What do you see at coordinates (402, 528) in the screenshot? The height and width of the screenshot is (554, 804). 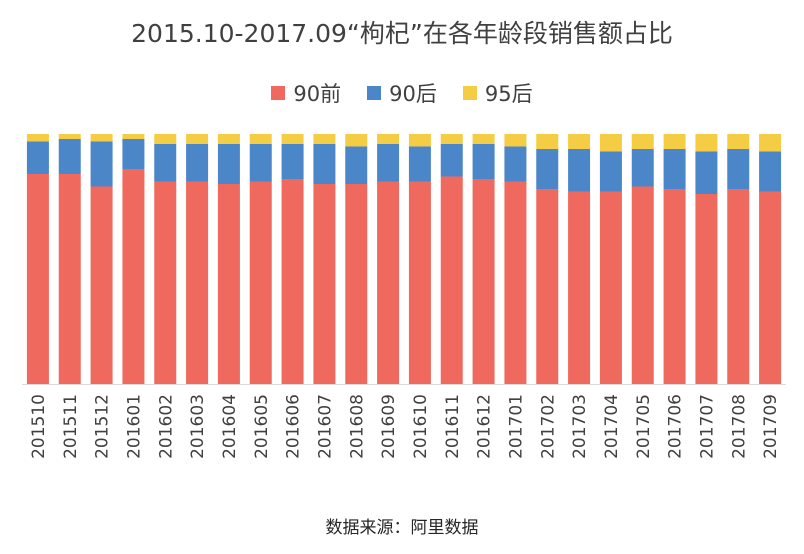 I see `data-source-note: 数据来源：阿里数据` at bounding box center [402, 528].